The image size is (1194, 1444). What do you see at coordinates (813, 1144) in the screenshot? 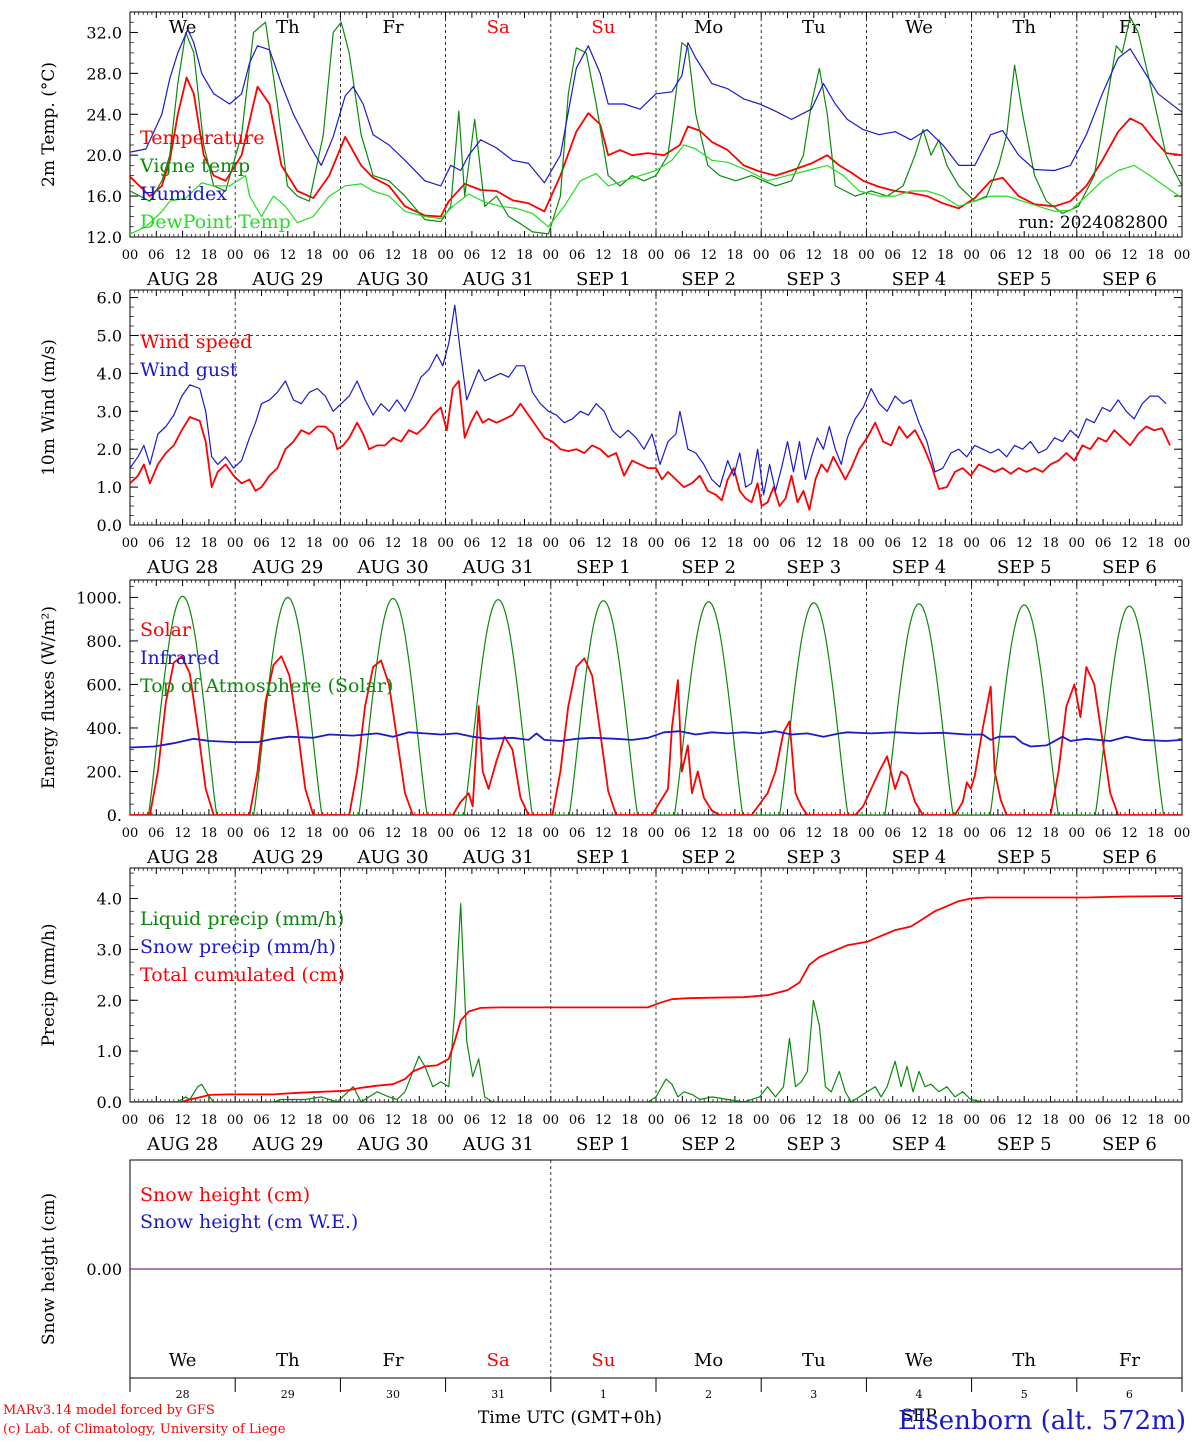
I see `date-label: SEP 3` at bounding box center [813, 1144].